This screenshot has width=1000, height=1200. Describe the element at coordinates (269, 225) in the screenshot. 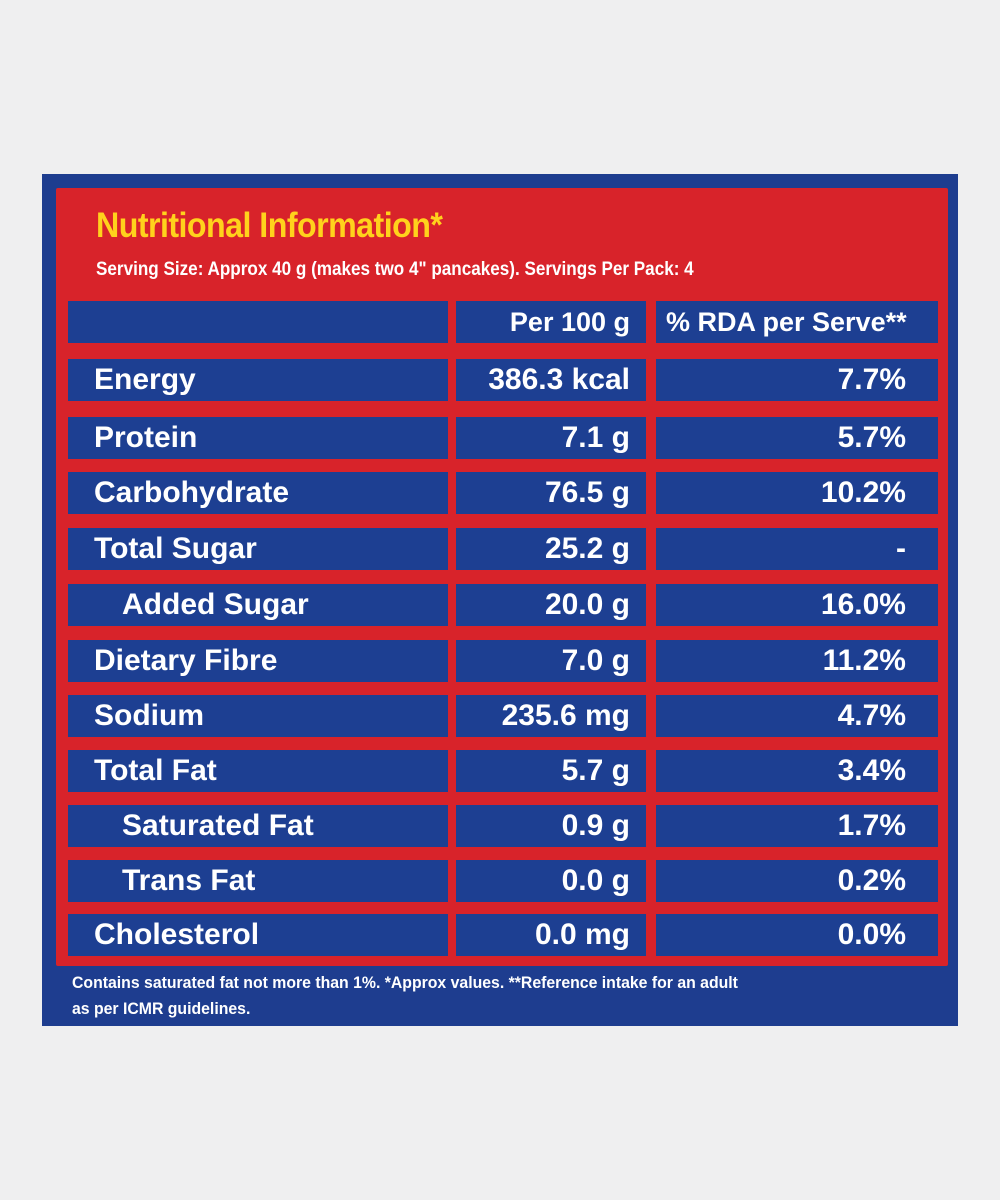

I see `nutrition-title: Nutritional Information*` at that location.